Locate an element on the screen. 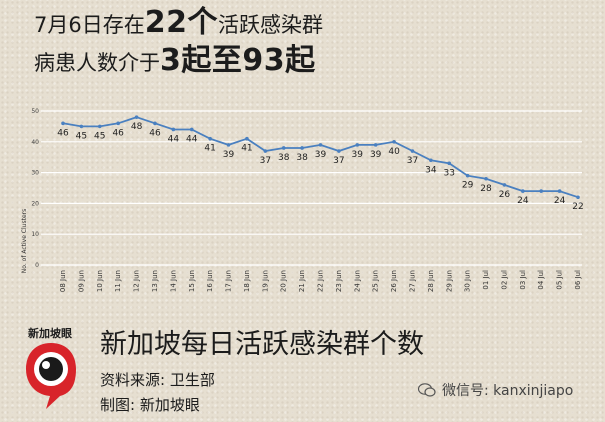 This screenshot has height=422, width=605. x-tick-label: 29 Jun is located at coordinates (449, 281).